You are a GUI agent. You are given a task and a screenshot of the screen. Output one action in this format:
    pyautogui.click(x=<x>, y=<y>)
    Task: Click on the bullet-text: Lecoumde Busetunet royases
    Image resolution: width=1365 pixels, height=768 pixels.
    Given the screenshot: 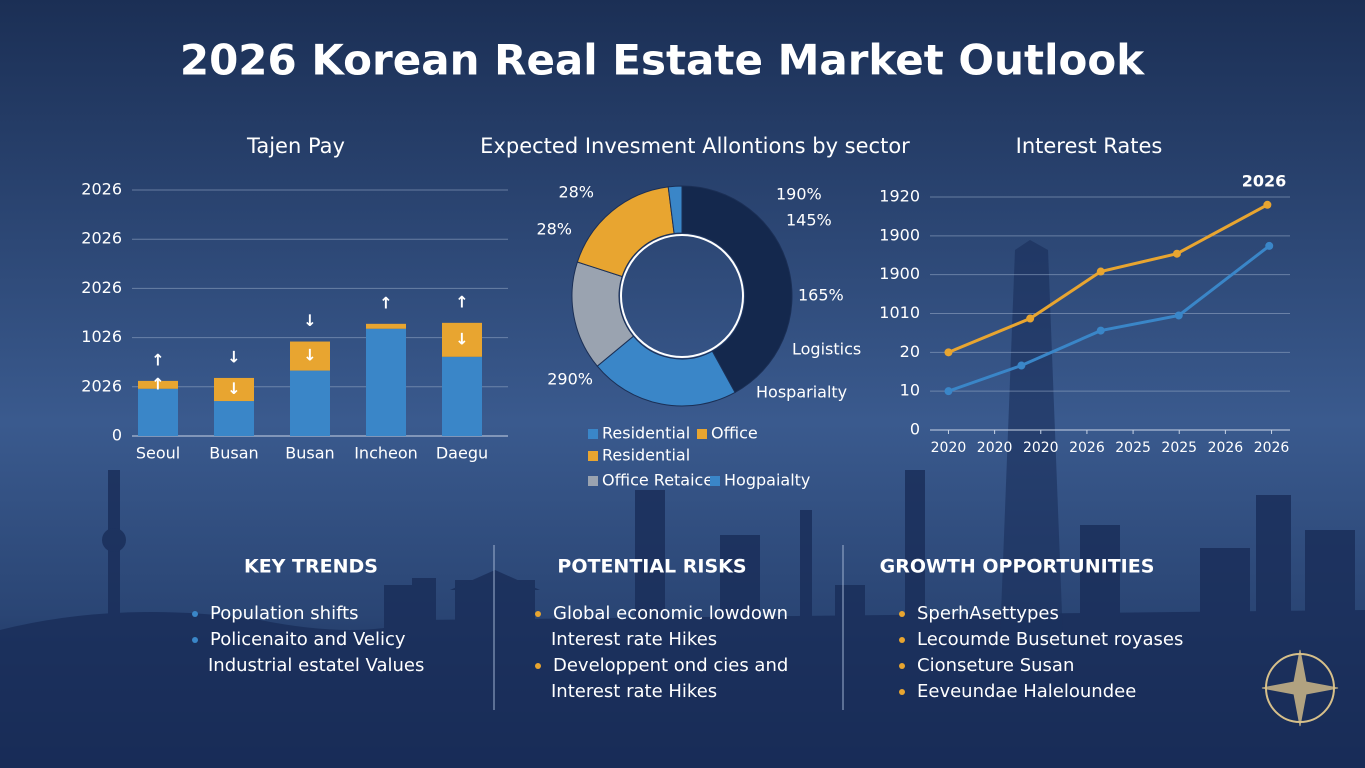 What is the action you would take?
    pyautogui.click(x=1050, y=639)
    